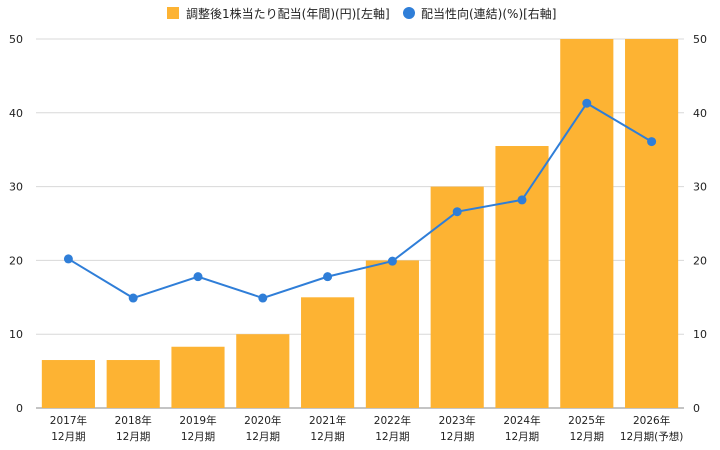  Describe the element at coordinates (700, 113) in the screenshot. I see `y-tick-label-right: 40` at that location.